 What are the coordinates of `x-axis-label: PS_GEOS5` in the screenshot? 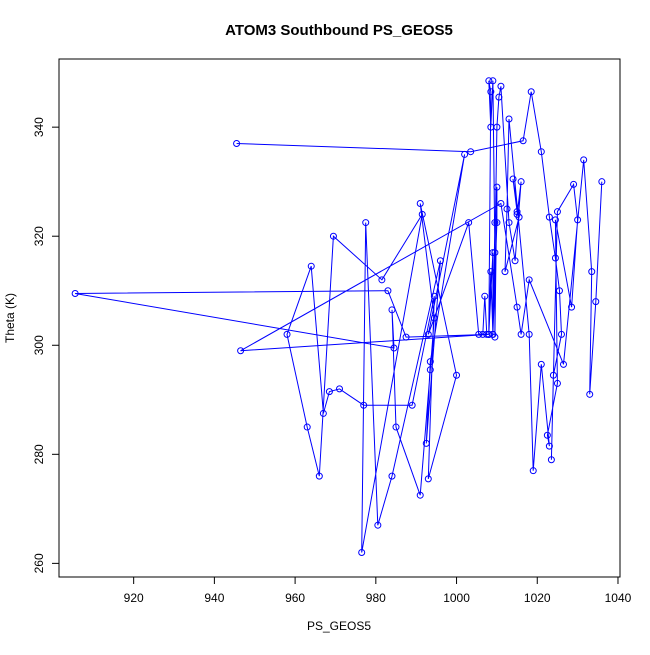 It's located at (339, 626).